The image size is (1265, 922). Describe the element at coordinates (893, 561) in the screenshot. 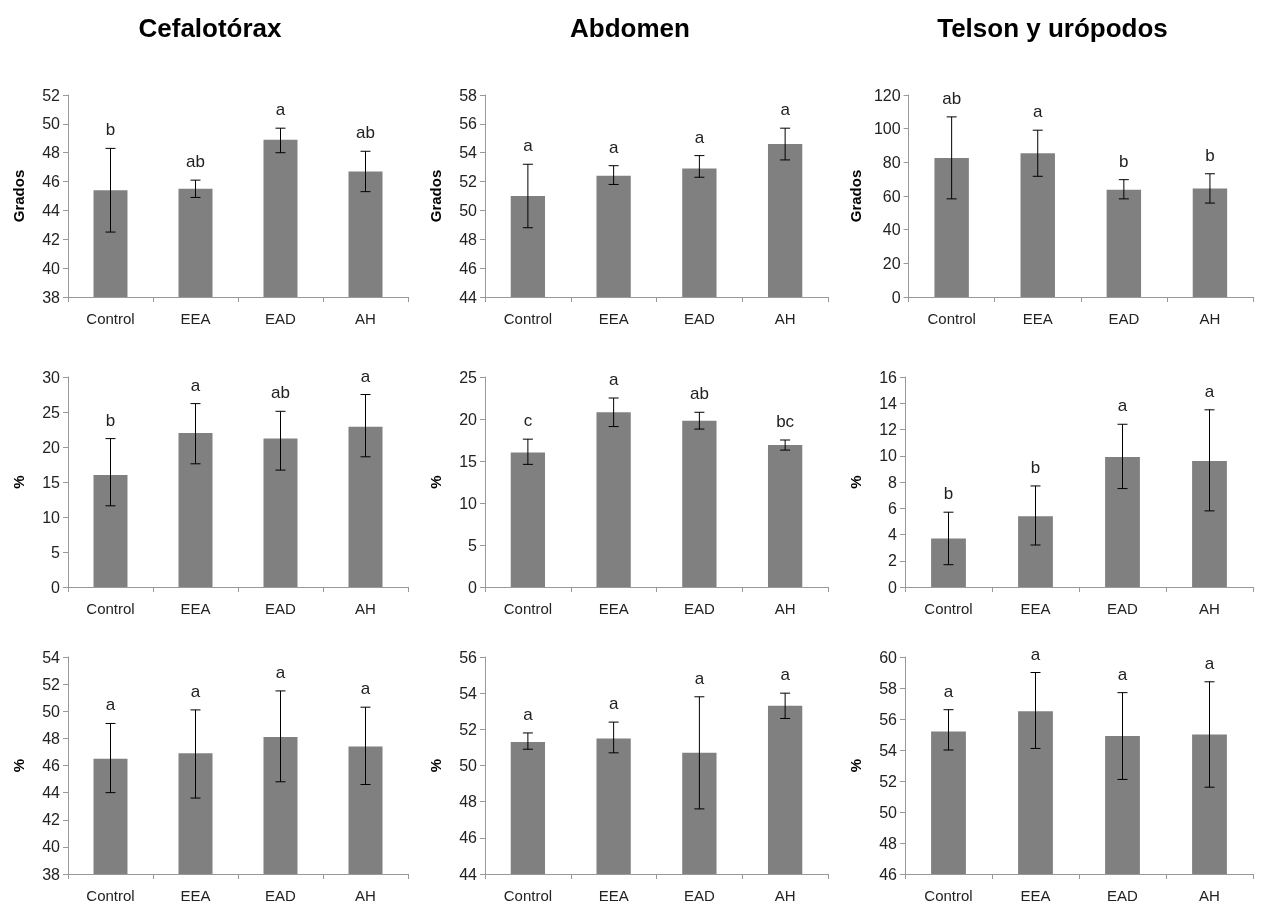

I see `y-tick-label: 2` at that location.